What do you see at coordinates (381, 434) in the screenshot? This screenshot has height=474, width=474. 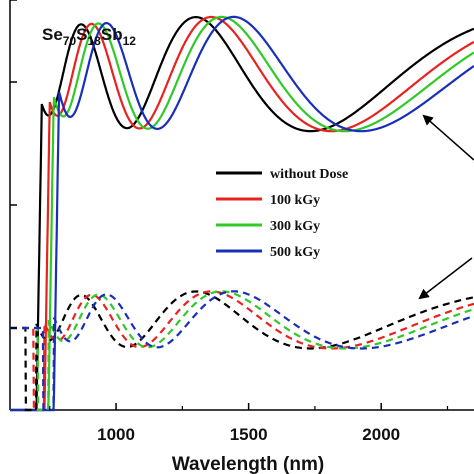 I see `x-tick-label: 2000` at bounding box center [381, 434].